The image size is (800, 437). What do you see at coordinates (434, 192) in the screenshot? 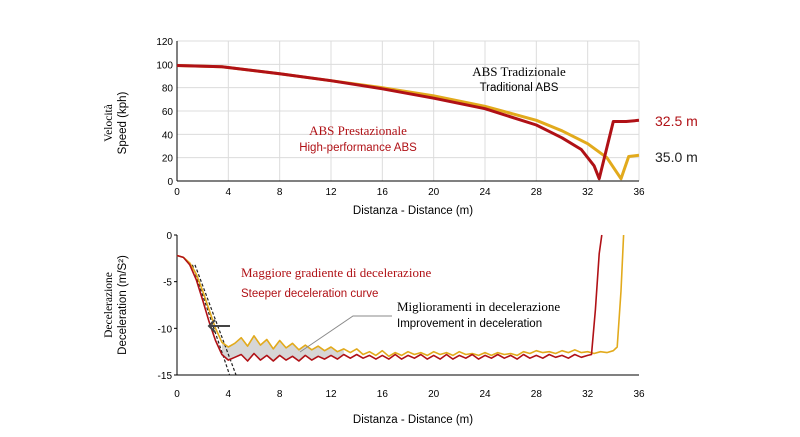
I see `speed-x-tick-label: 20` at bounding box center [434, 192].